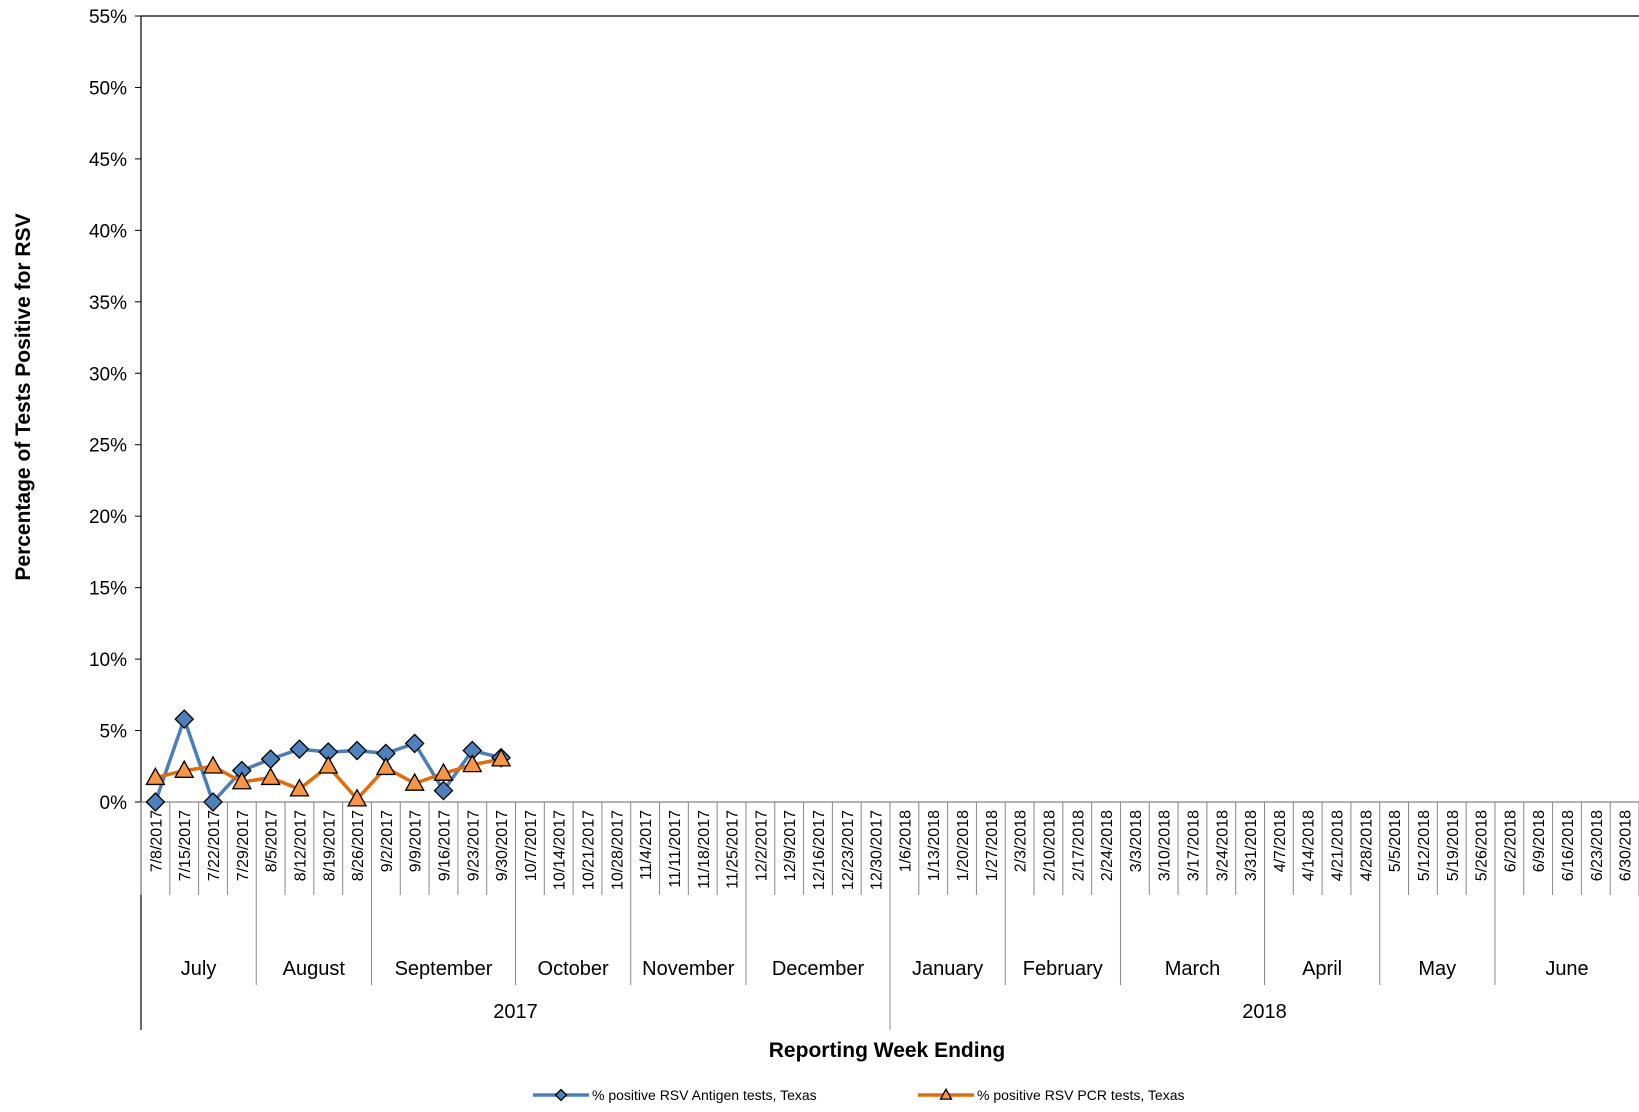 Image resolution: width=1639 pixels, height=1112 pixels. Describe the element at coordinates (1338, 845) in the screenshot. I see `x-tick-label: 4/21/2018` at that location.